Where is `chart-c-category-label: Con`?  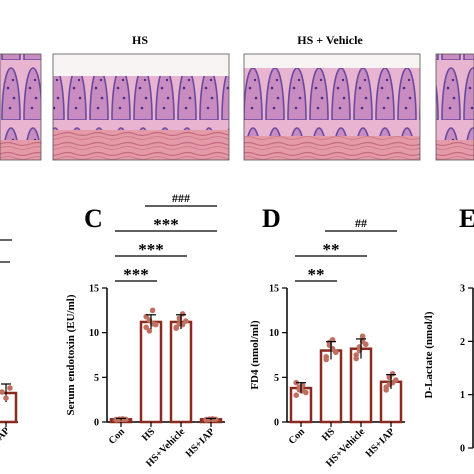 chart-c-category-label: Con is located at coordinates (117, 436).